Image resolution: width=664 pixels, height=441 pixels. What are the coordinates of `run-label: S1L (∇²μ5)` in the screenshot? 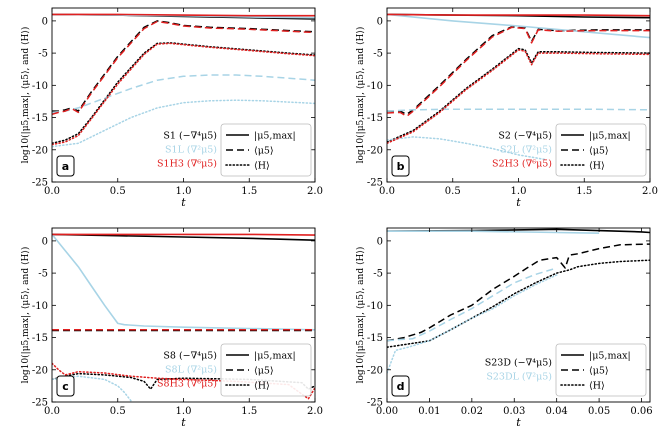 It's located at (191, 150).